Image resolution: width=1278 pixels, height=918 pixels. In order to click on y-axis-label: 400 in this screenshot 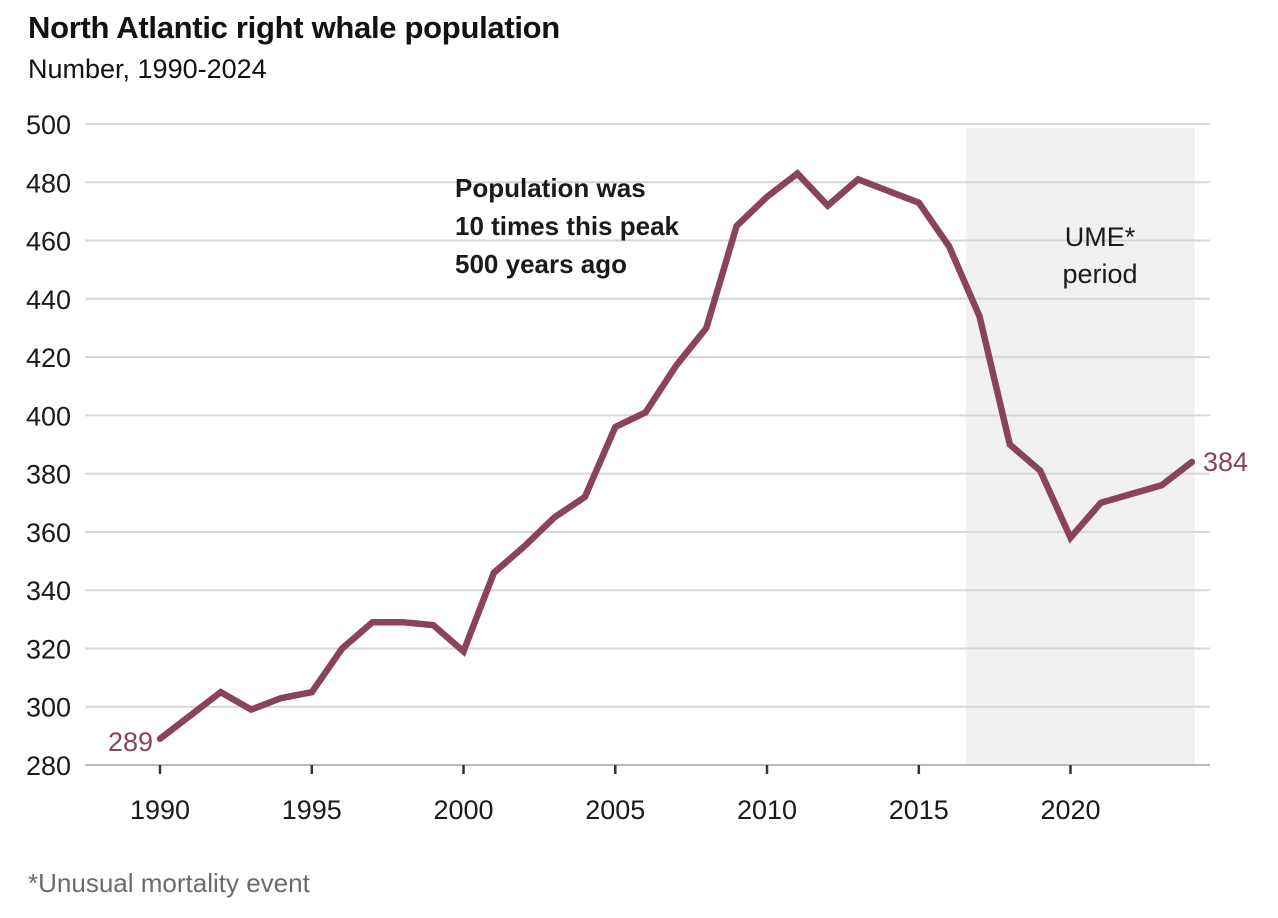, I will do `click(48, 416)`.